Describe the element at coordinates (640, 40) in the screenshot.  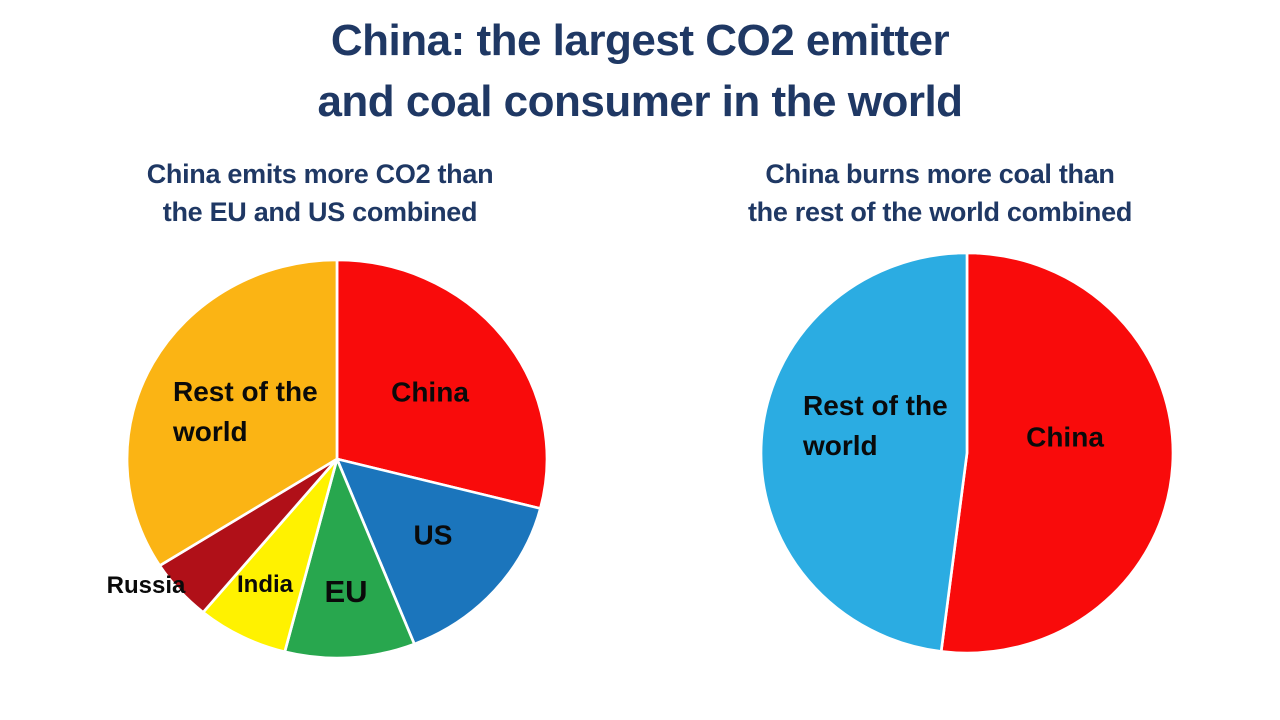
I see `page-title-line-1: China: the largest CO2 emitter` at that location.